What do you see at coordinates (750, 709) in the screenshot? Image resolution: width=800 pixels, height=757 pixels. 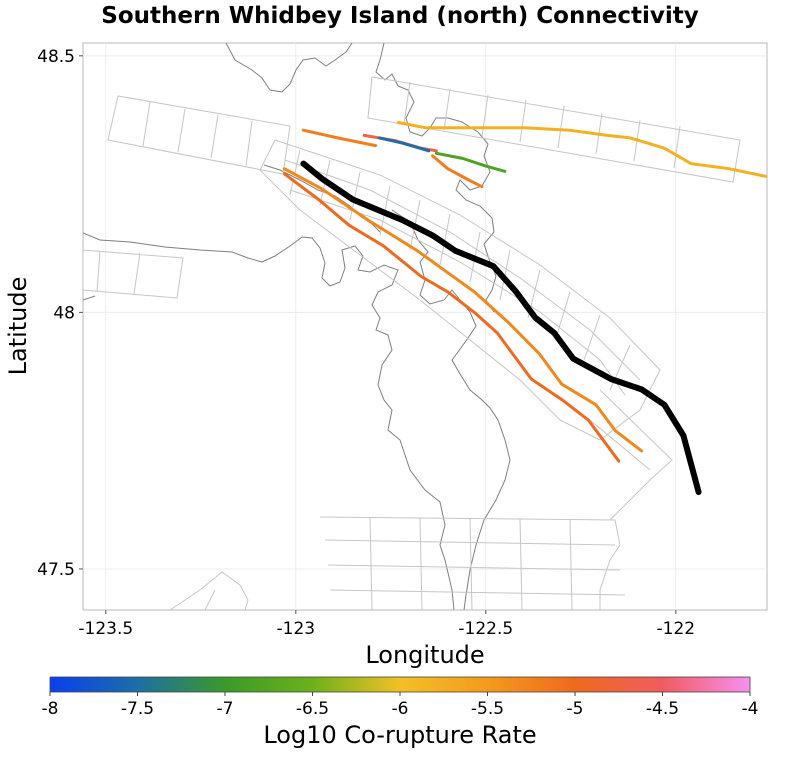 I see `colorbar-tick-label: -4` at bounding box center [750, 709].